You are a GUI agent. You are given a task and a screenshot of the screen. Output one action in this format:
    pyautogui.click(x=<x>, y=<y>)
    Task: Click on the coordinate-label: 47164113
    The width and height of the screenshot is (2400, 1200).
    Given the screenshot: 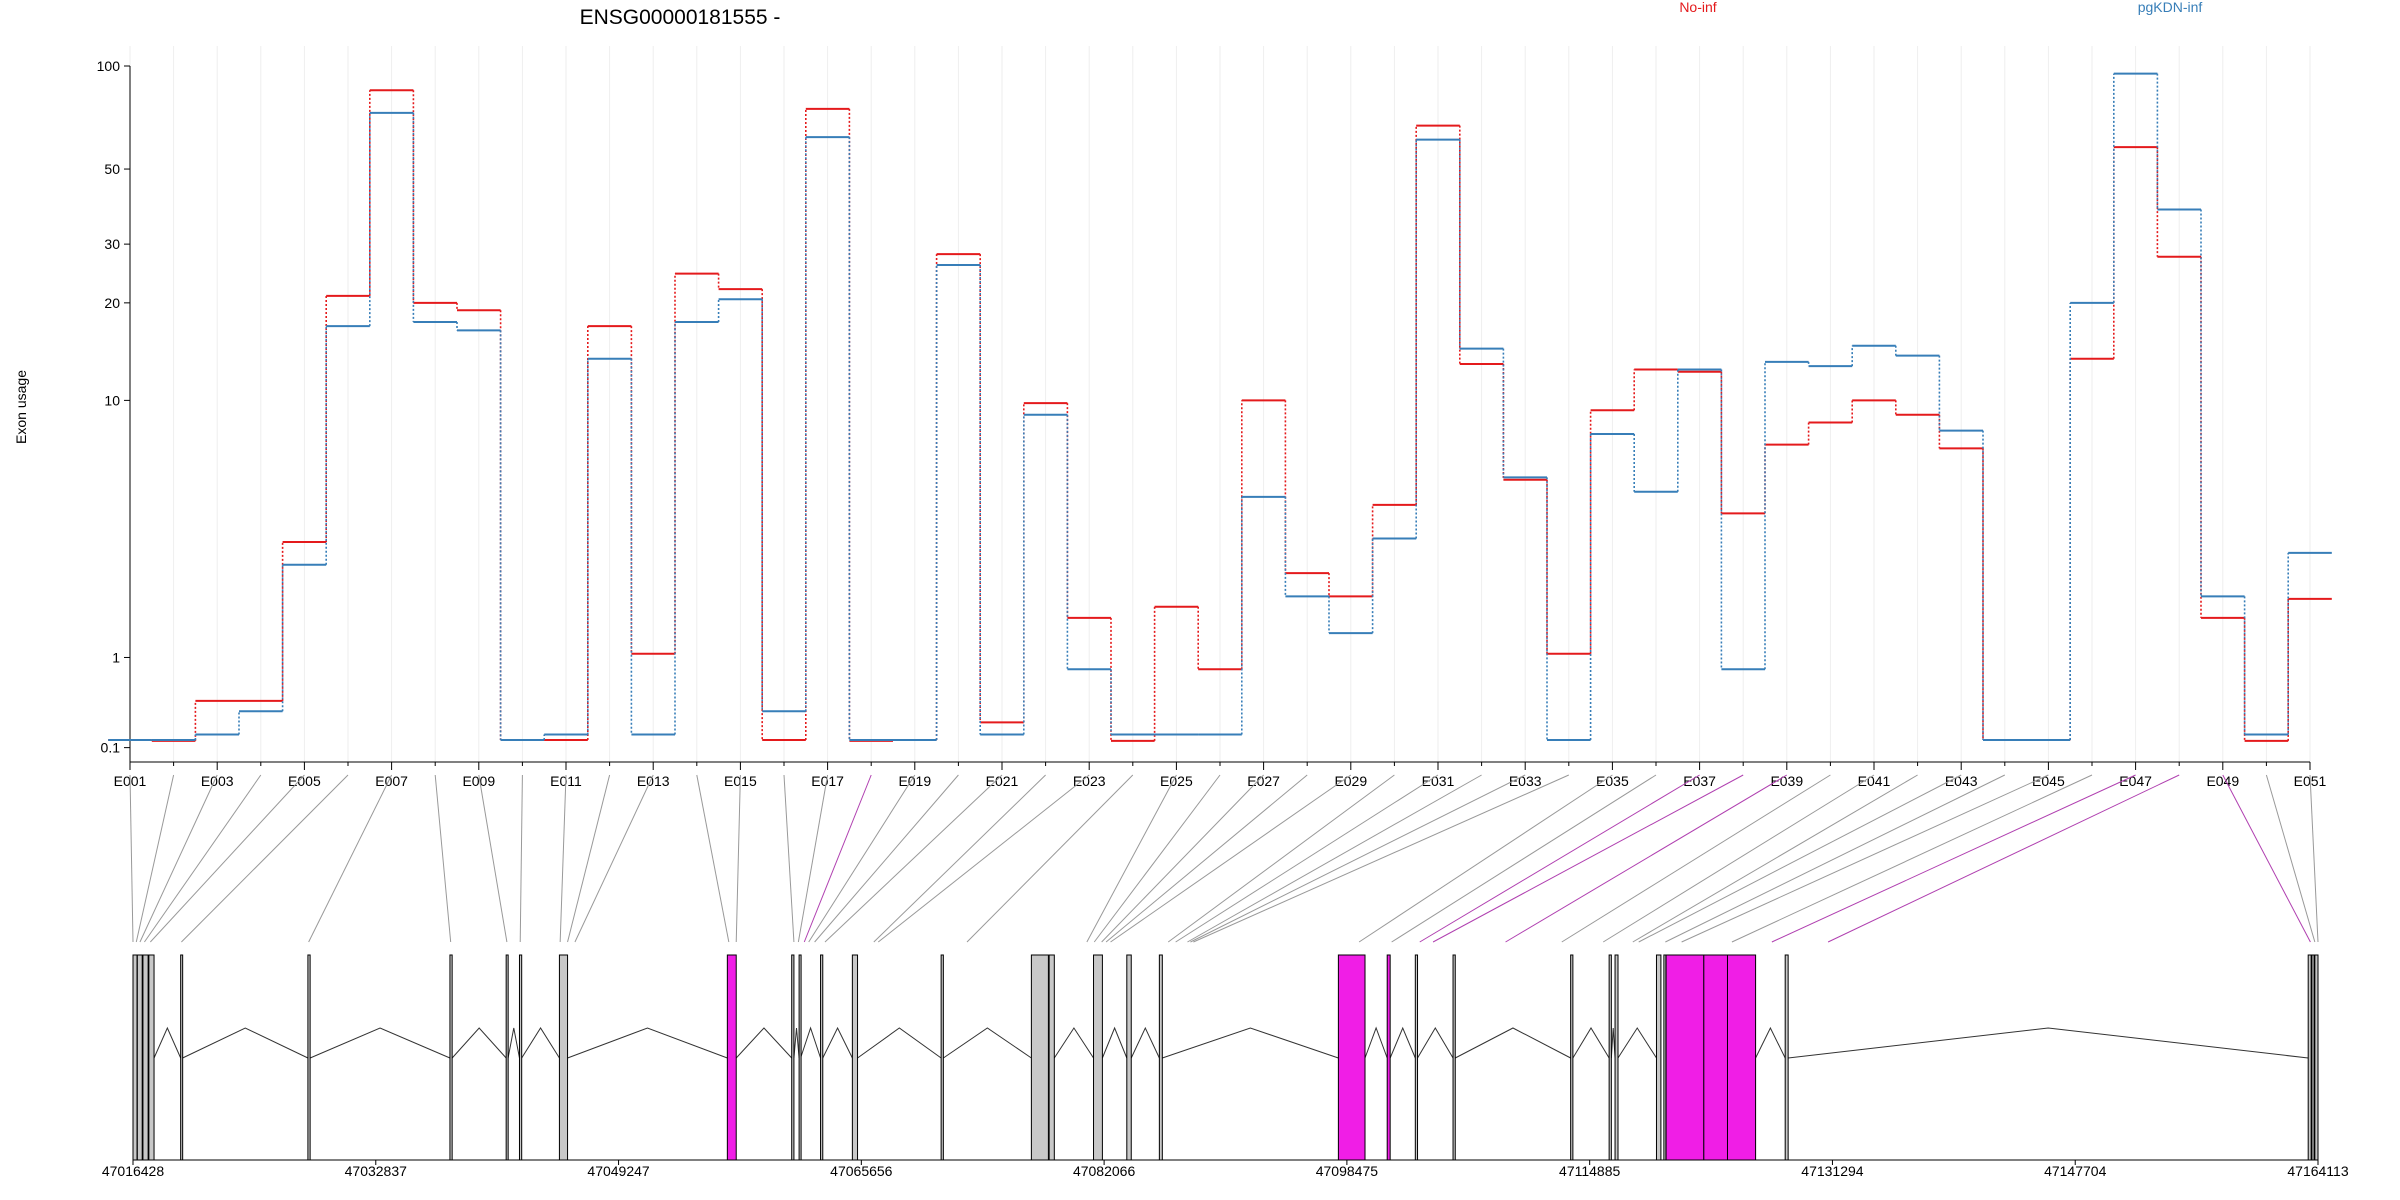 What is the action you would take?
    pyautogui.click(x=2317, y=1171)
    